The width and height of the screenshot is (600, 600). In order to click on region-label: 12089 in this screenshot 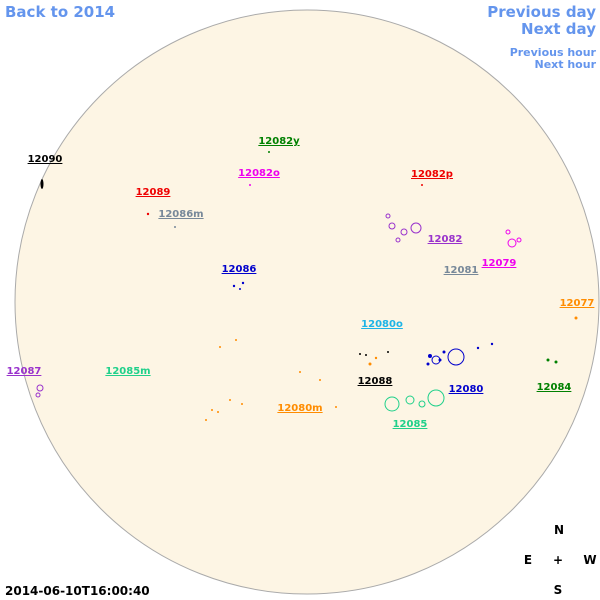, I will do `click(153, 192)`.